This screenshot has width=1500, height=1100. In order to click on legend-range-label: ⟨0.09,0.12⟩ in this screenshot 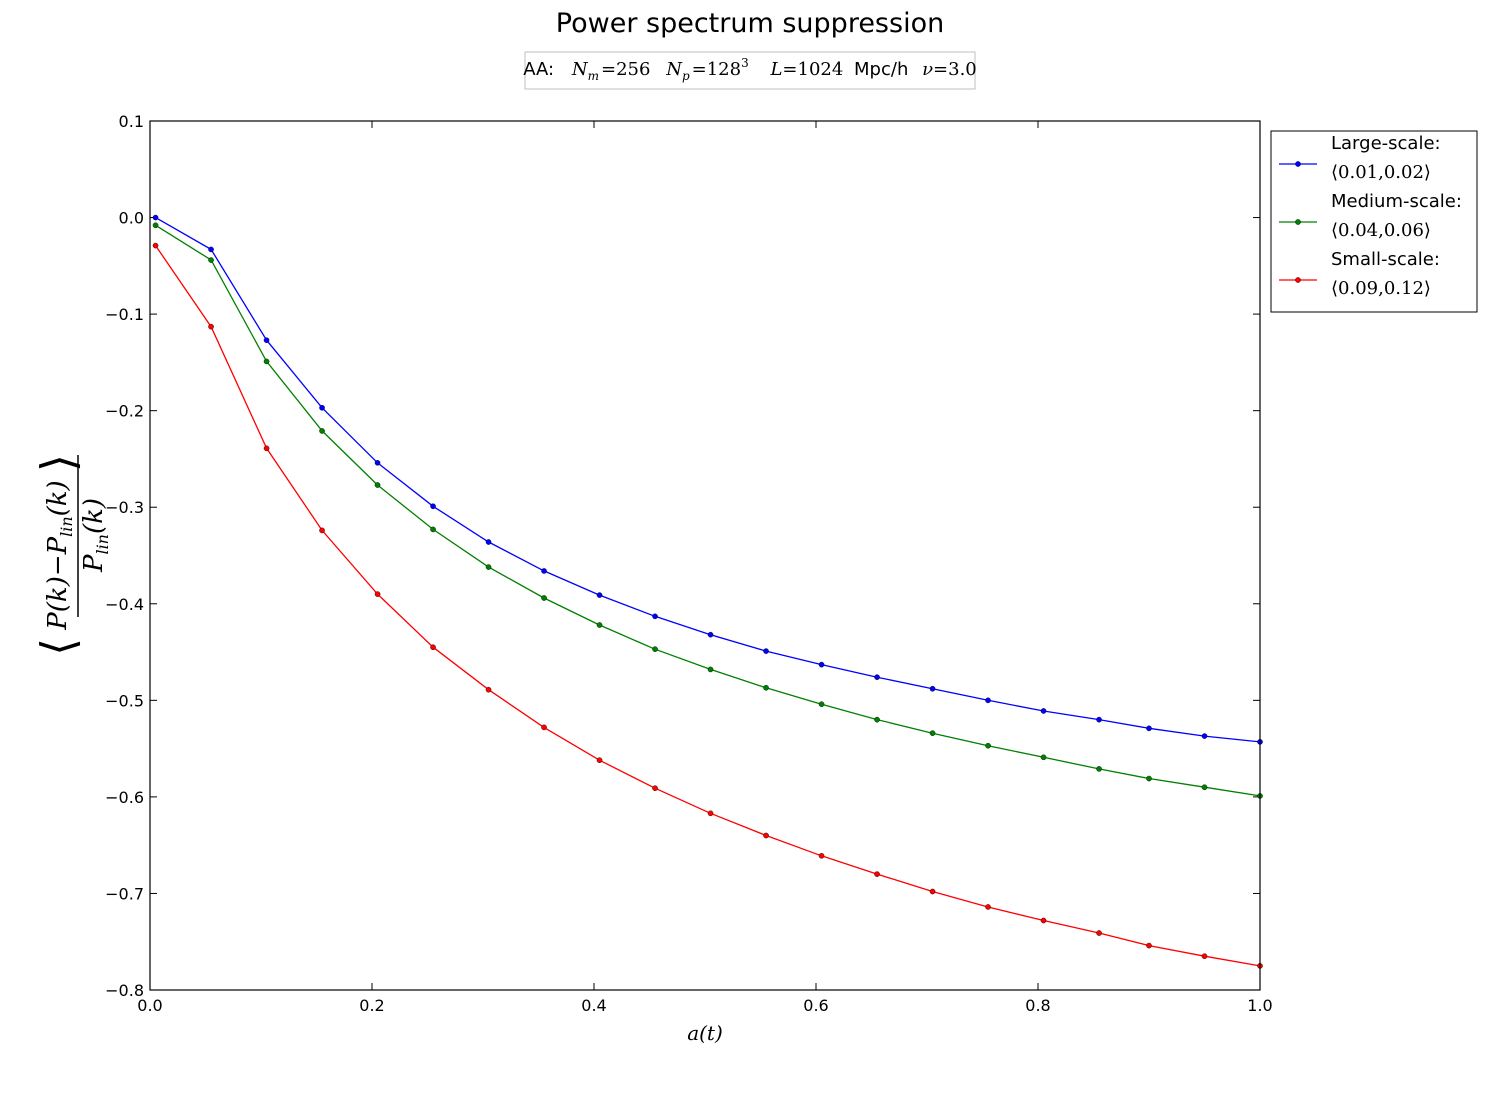, I will do `click(1381, 288)`.